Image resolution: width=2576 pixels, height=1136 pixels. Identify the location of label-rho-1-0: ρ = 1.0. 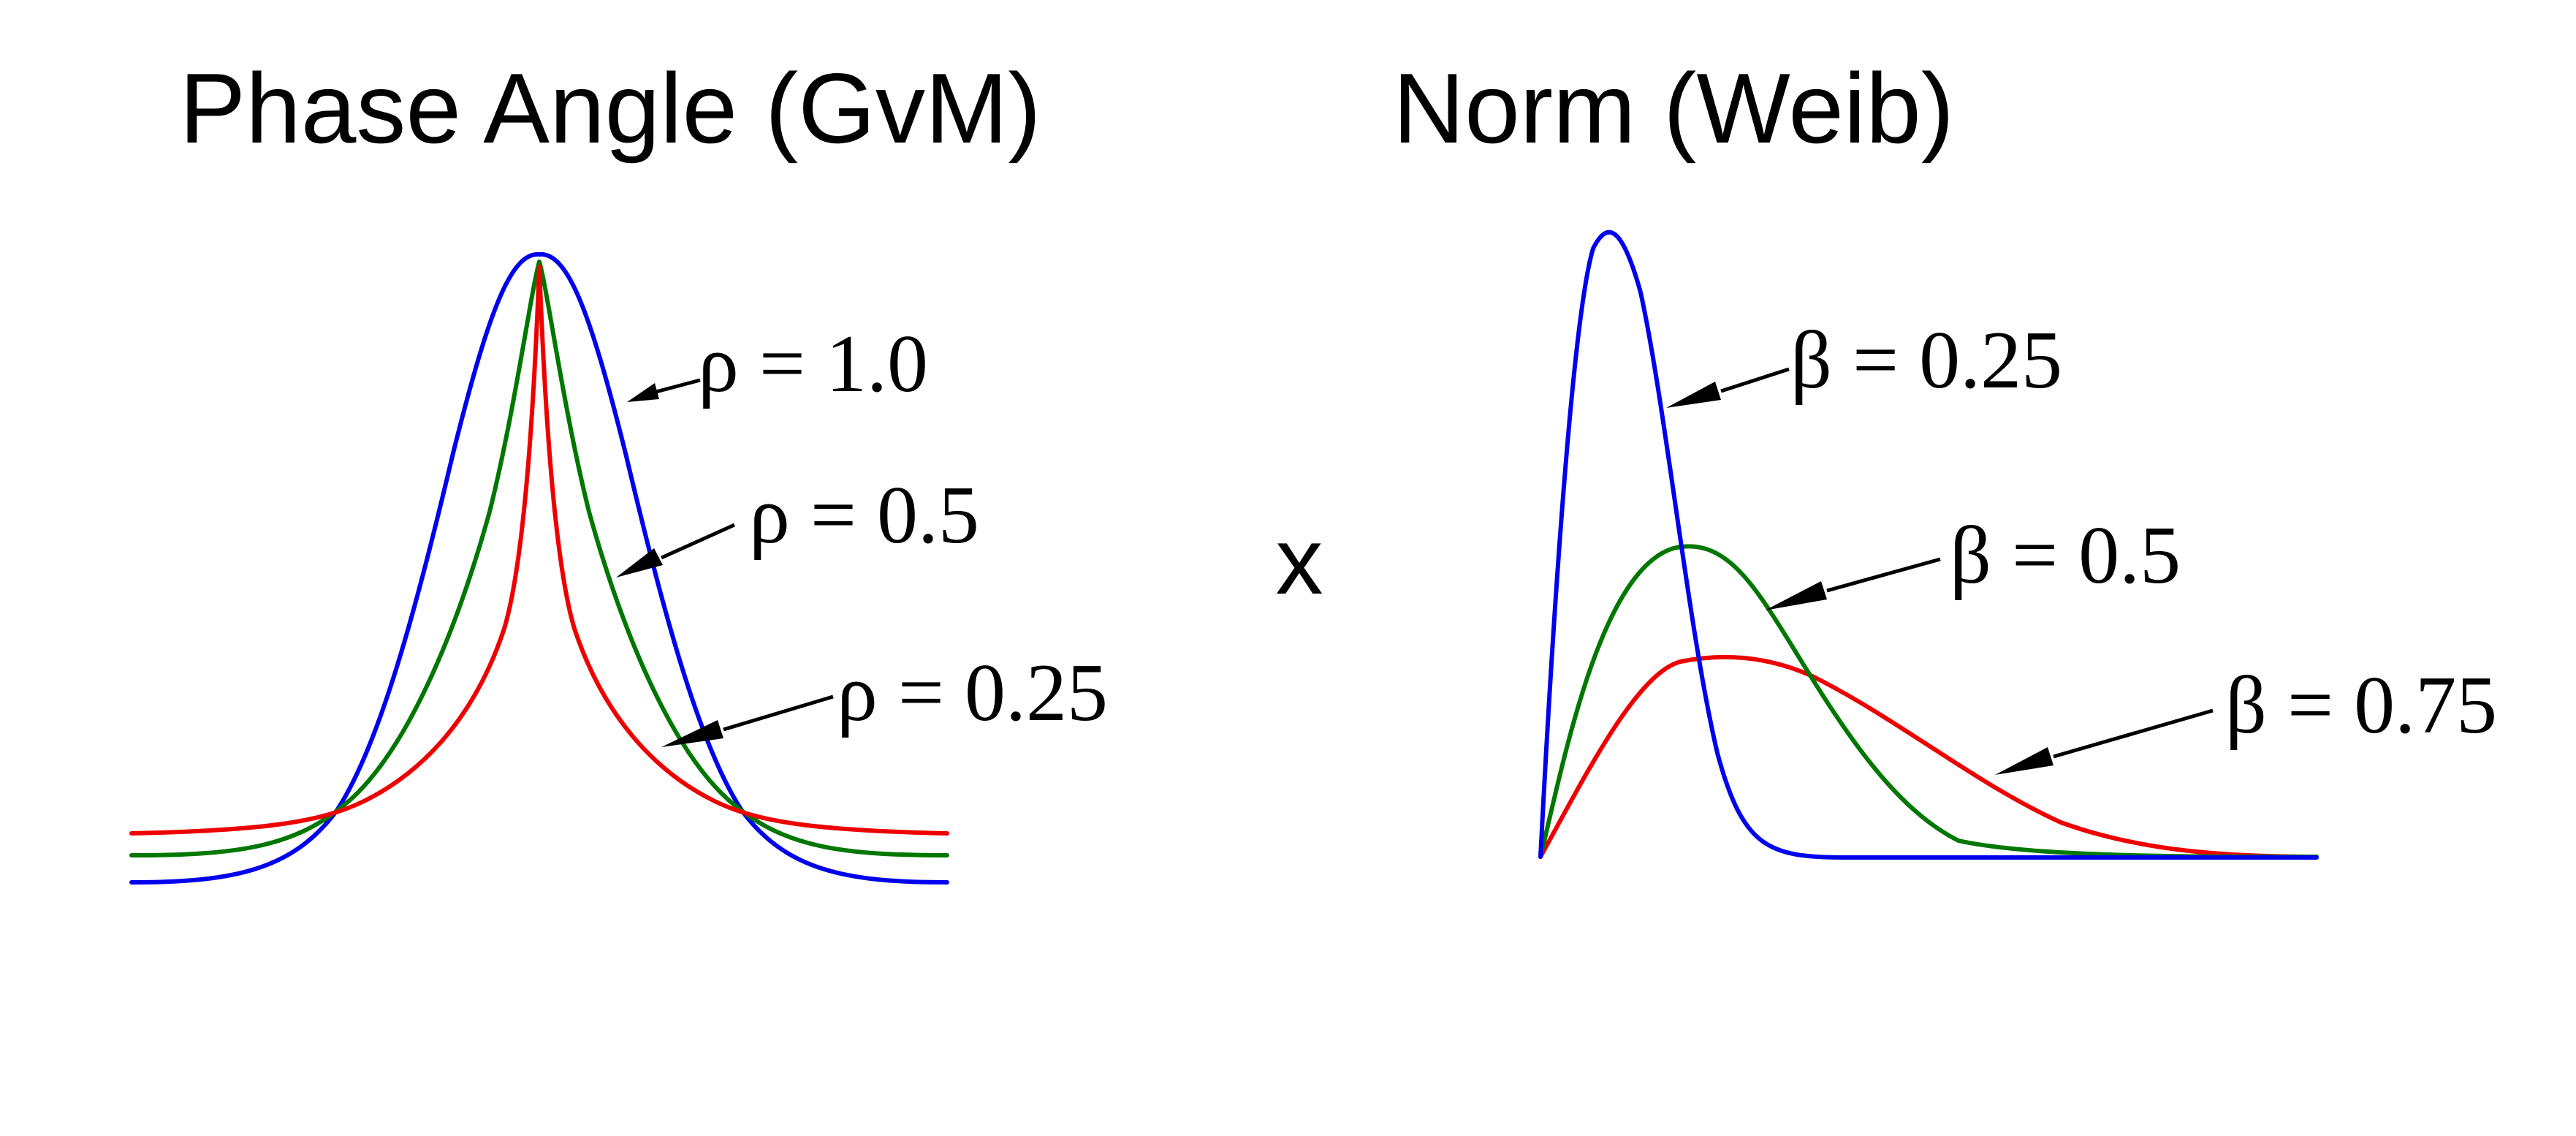
(813, 364).